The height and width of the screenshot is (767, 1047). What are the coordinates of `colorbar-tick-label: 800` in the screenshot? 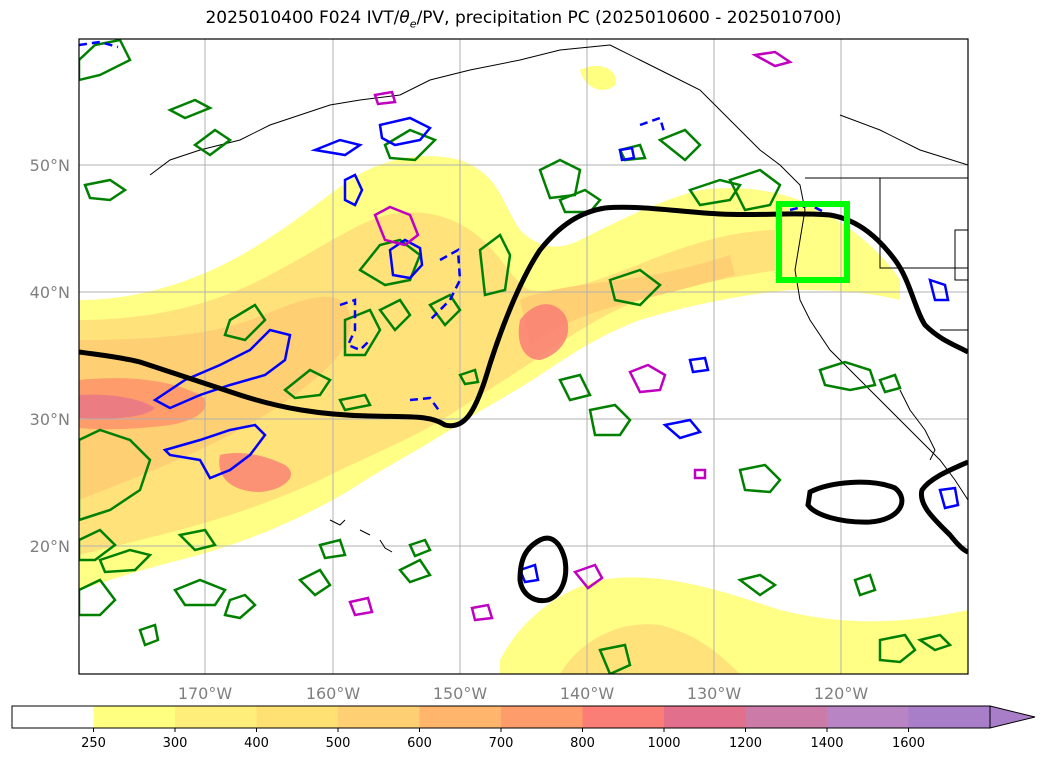 It's located at (582, 743).